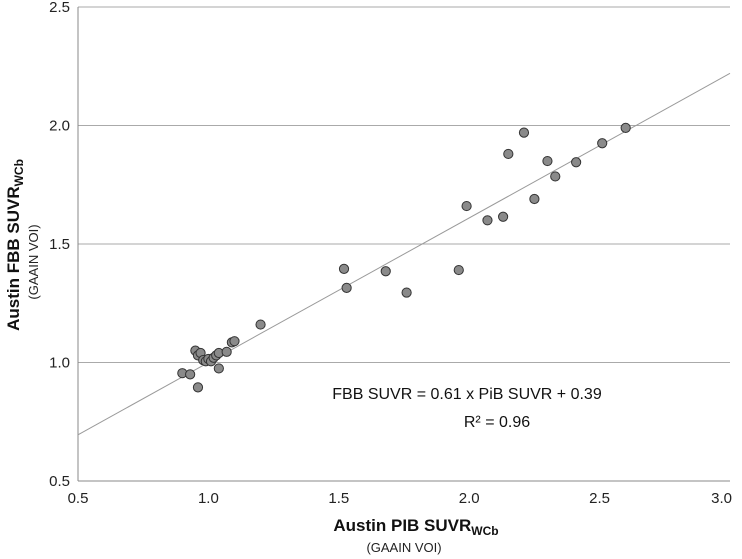 This screenshot has width=742, height=559. What do you see at coordinates (59, 8) in the screenshot?
I see `y-tick-label-4: 2.5` at bounding box center [59, 8].